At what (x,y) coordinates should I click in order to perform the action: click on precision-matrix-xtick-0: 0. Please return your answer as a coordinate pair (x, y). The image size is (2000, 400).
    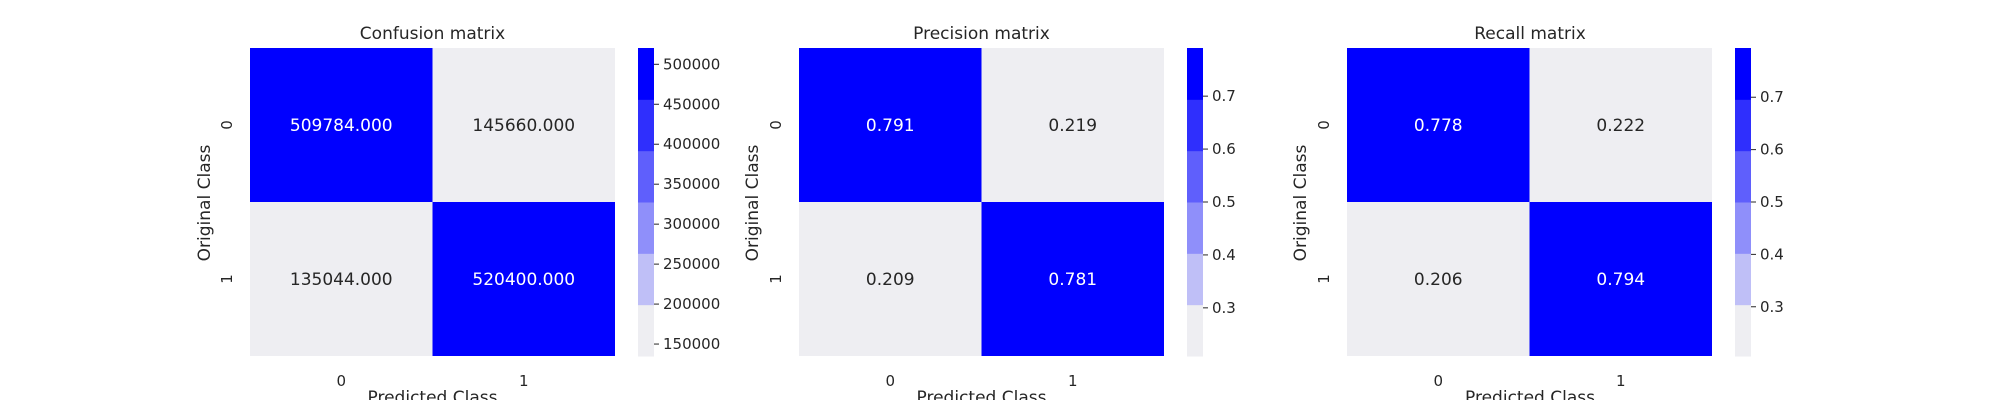
    Looking at the image, I should click on (890, 381).